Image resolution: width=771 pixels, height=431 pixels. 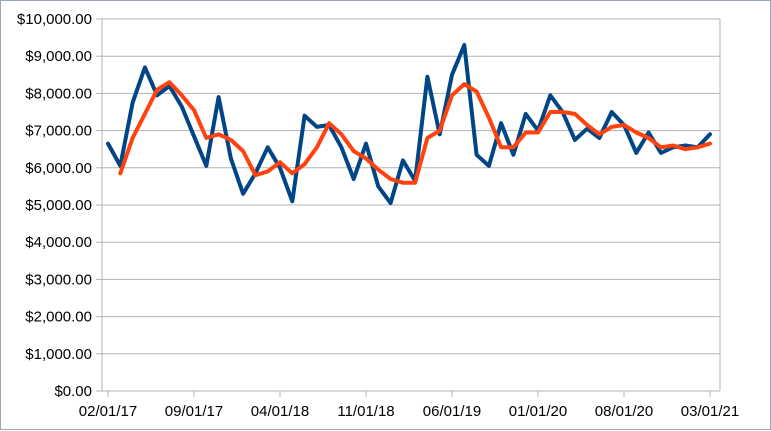 What do you see at coordinates (108, 411) in the screenshot?
I see `x-tick-label: 02/01/17` at bounding box center [108, 411].